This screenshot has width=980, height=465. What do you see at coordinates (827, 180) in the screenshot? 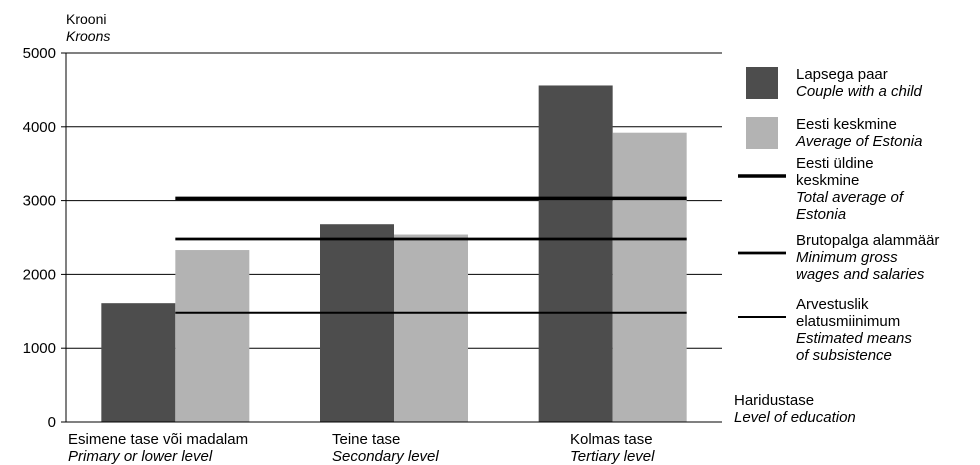
I see `legend-ref-label: keskmine` at bounding box center [827, 180].